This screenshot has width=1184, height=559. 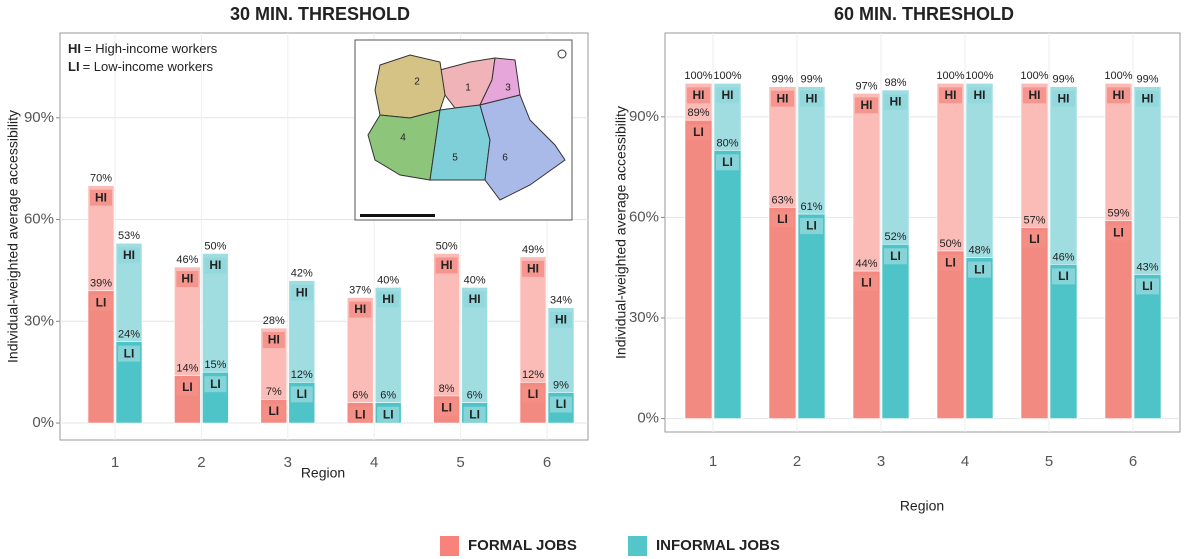 What do you see at coordinates (101, 179) in the screenshot?
I see `value-label: 70%` at bounding box center [101, 179].